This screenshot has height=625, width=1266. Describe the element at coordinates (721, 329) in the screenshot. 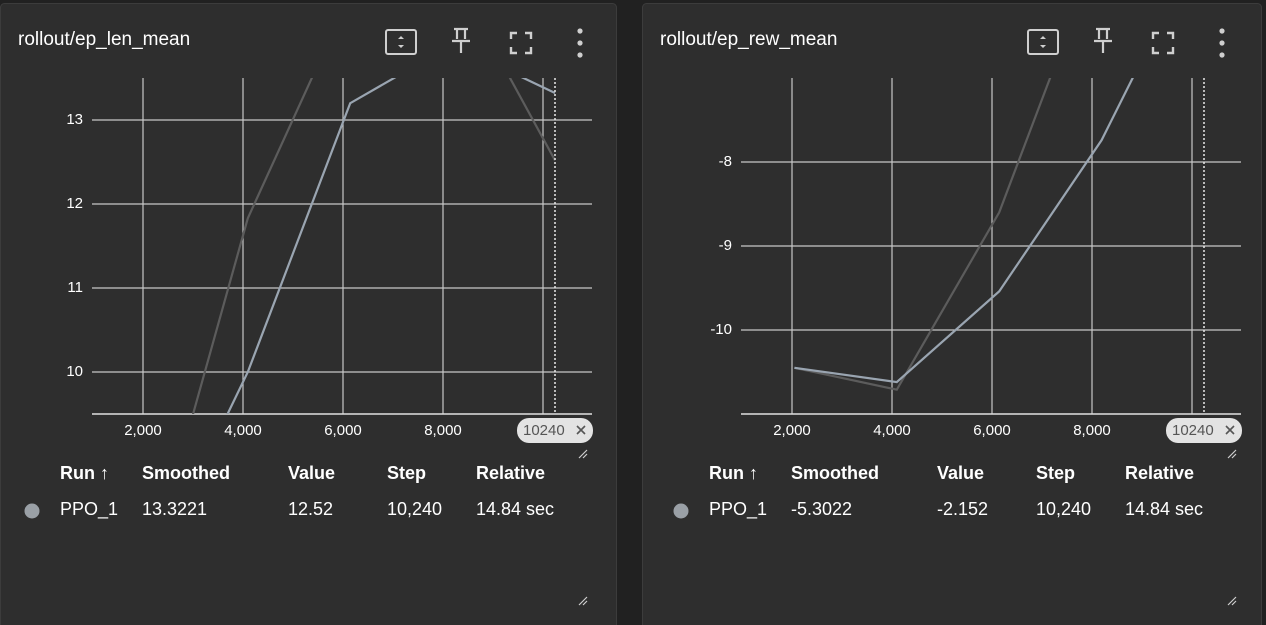

I see `y-tick-label: -10` at that location.